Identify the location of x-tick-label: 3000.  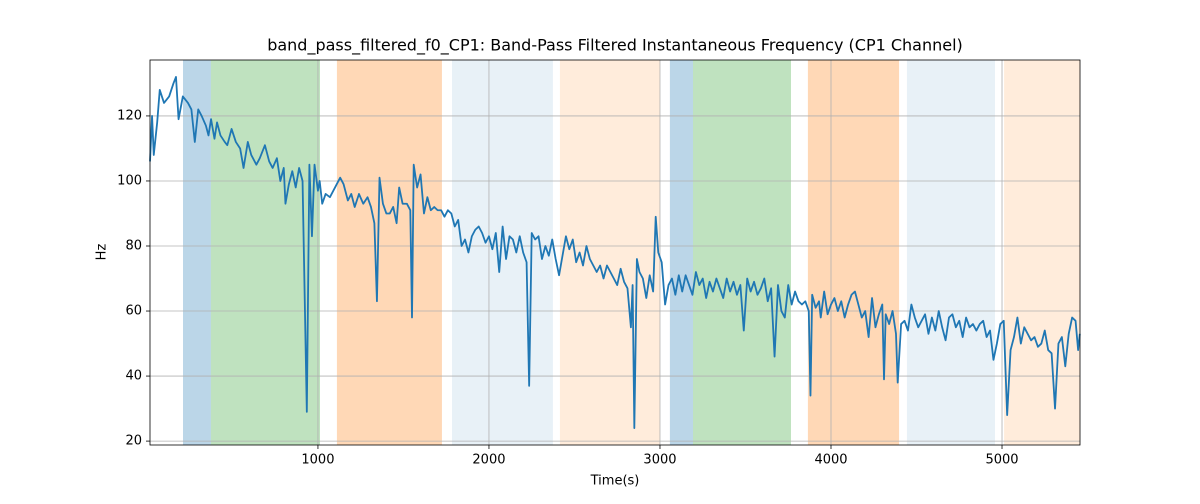
(659, 460).